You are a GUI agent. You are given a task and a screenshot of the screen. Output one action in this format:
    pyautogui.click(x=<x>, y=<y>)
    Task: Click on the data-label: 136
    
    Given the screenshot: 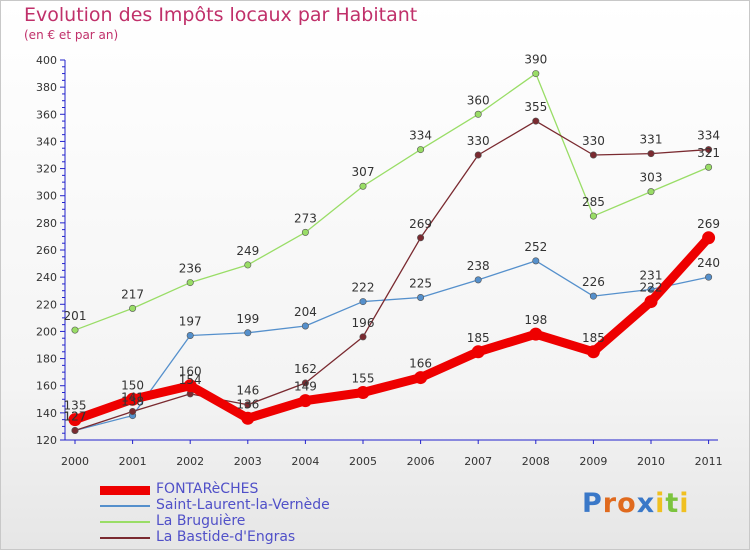 What is the action you would take?
    pyautogui.click(x=247, y=404)
    